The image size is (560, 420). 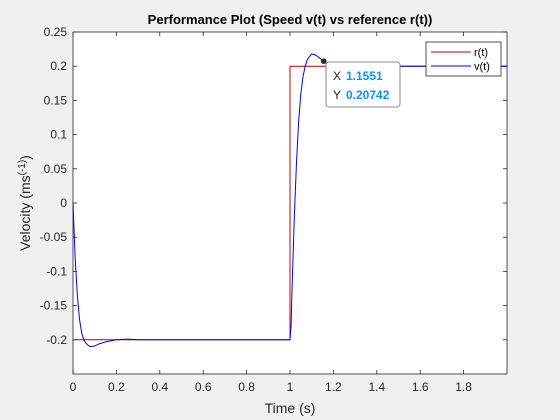 What do you see at coordinates (463, 387) in the screenshot?
I see `x-tick-label: 1.8` at bounding box center [463, 387].